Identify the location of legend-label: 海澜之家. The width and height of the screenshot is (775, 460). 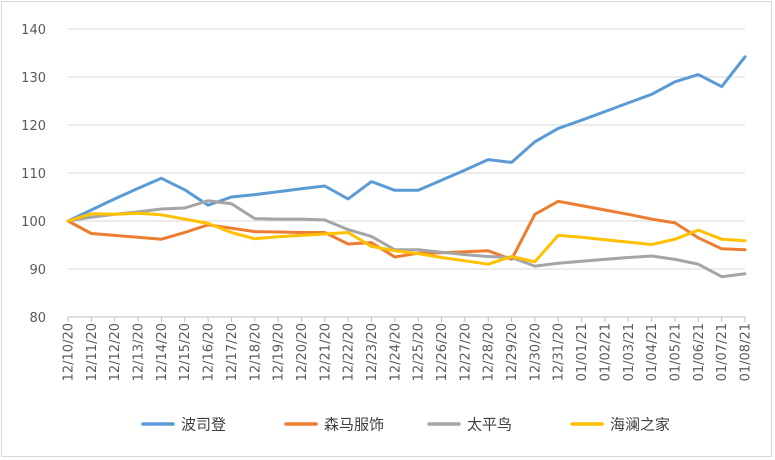
(640, 425).